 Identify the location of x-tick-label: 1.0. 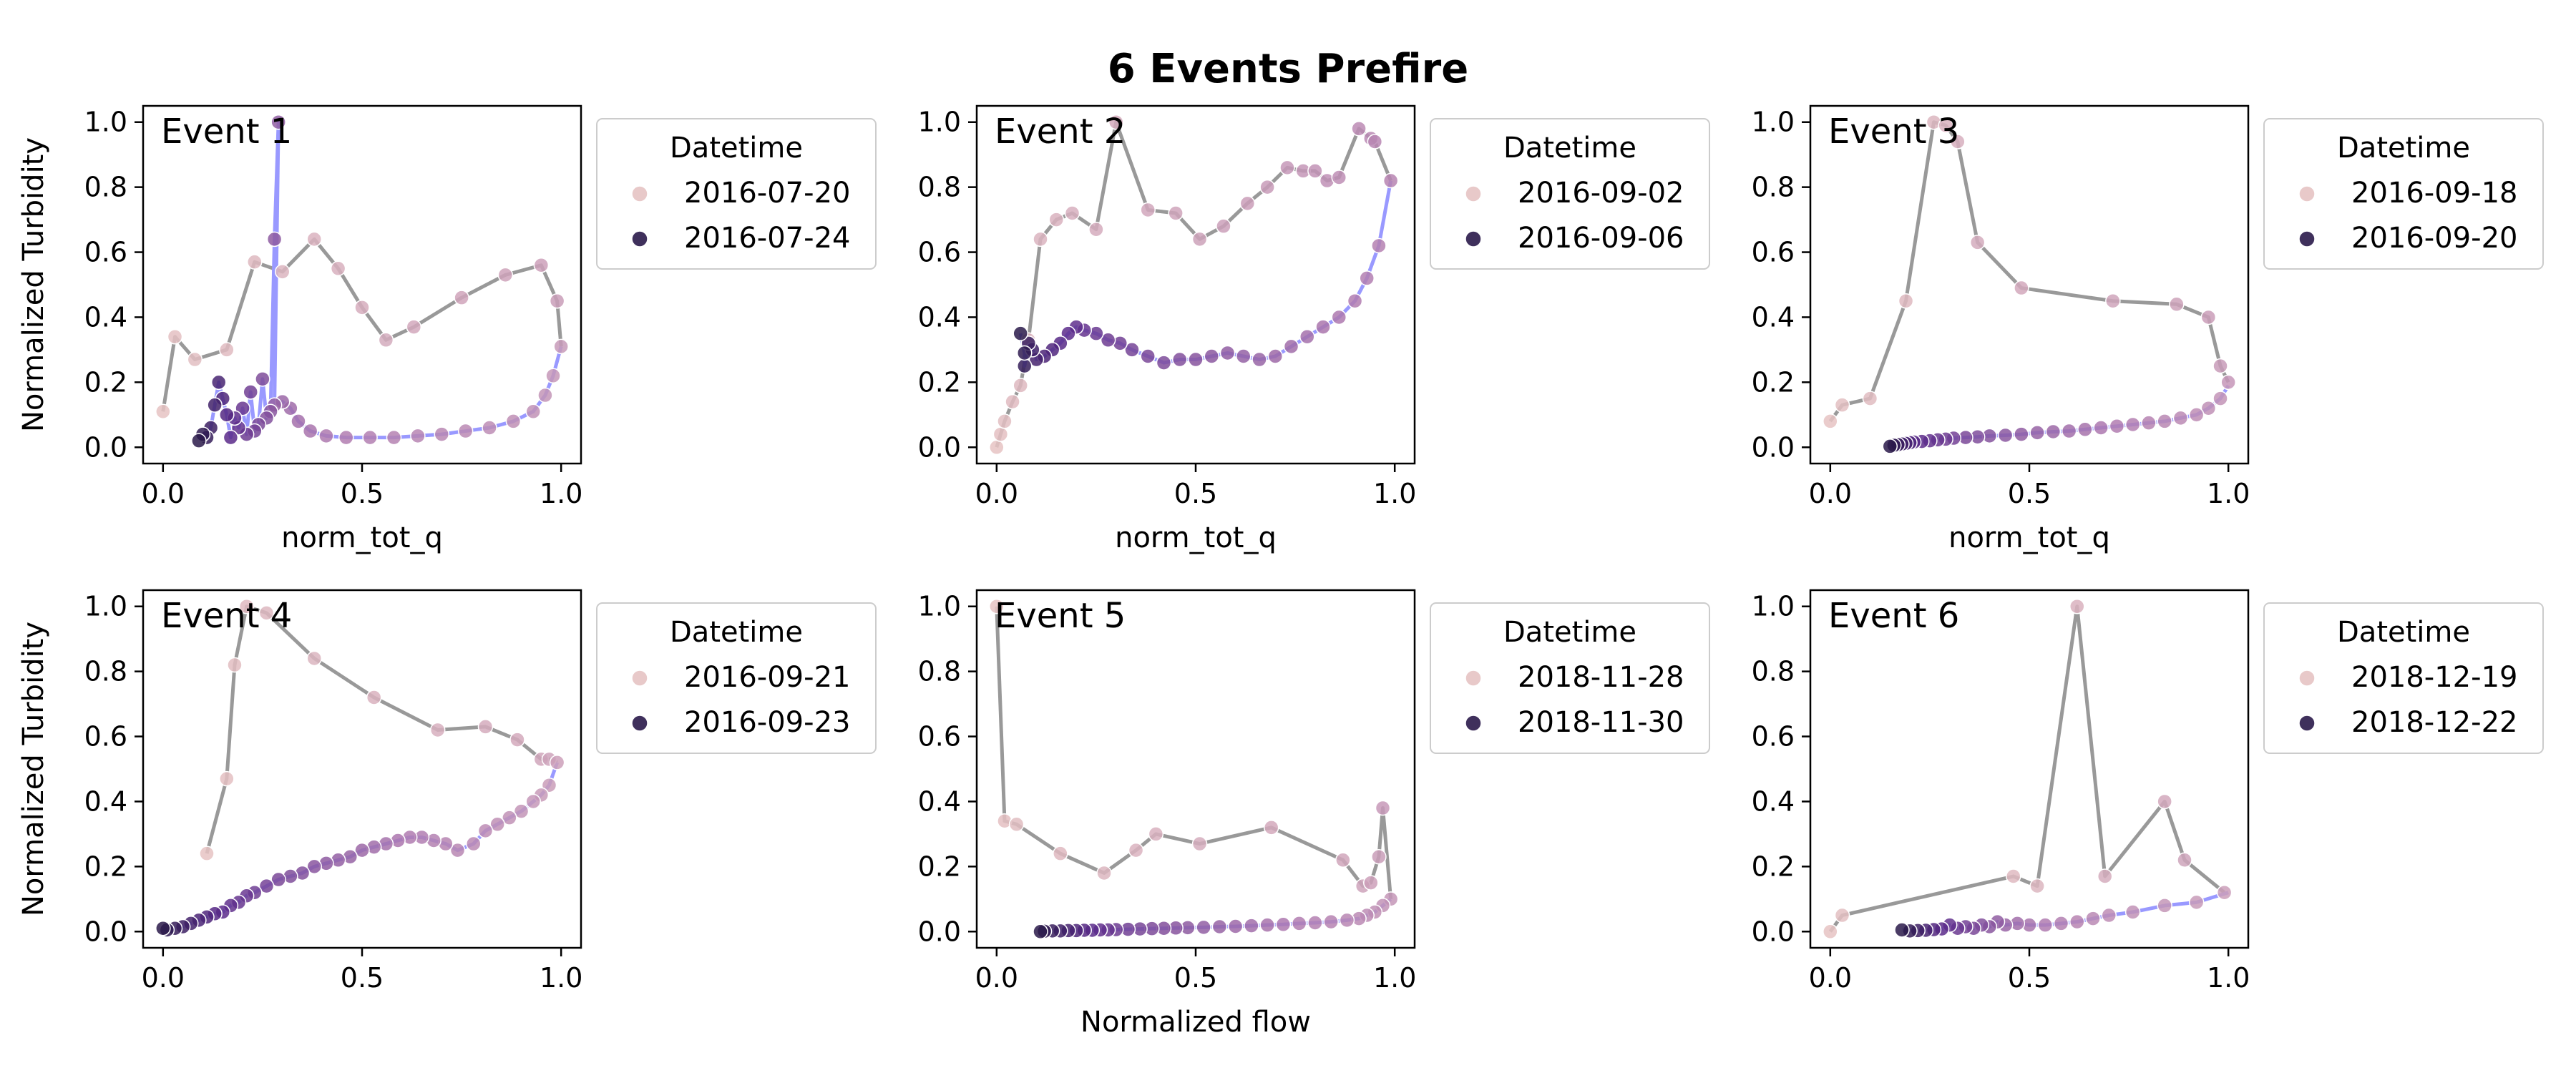
(1394, 494).